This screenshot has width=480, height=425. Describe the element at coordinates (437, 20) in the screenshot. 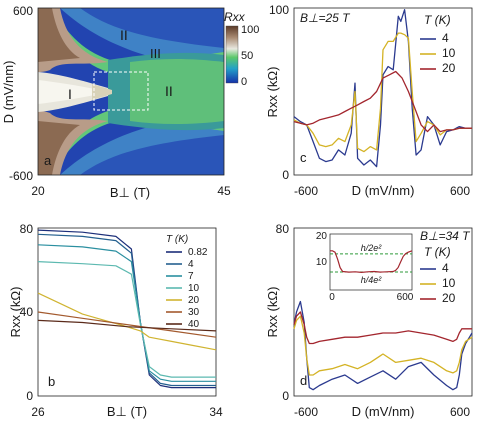

I see `panel-c-legend-title: T (K)` at that location.